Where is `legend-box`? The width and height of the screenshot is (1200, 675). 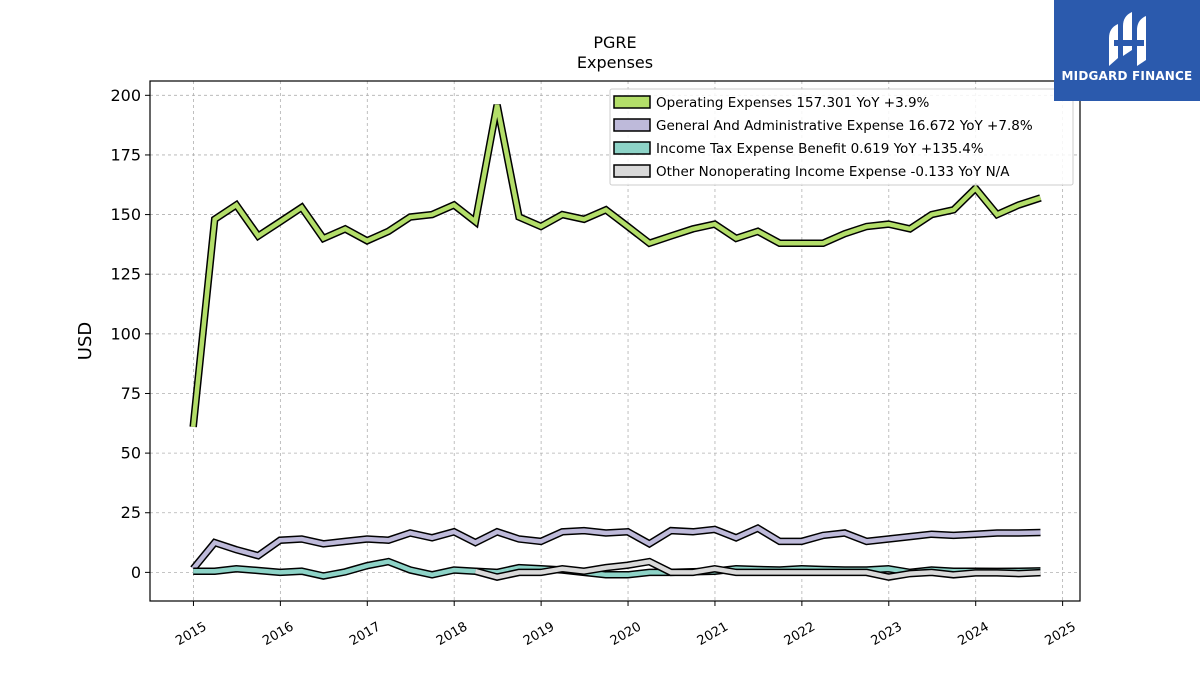
legend-box is located at coordinates (841, 137).